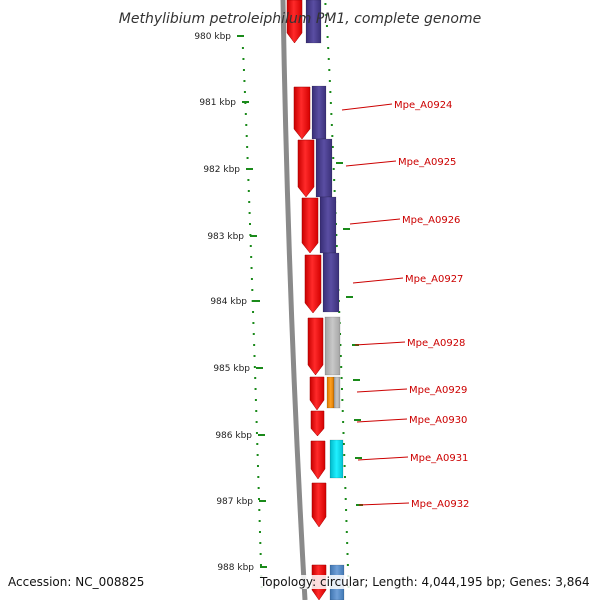 This screenshot has height=600, width=600. What do you see at coordinates (438, 420) in the screenshot?
I see `gene-label: Mpe_A0930` at bounding box center [438, 420].